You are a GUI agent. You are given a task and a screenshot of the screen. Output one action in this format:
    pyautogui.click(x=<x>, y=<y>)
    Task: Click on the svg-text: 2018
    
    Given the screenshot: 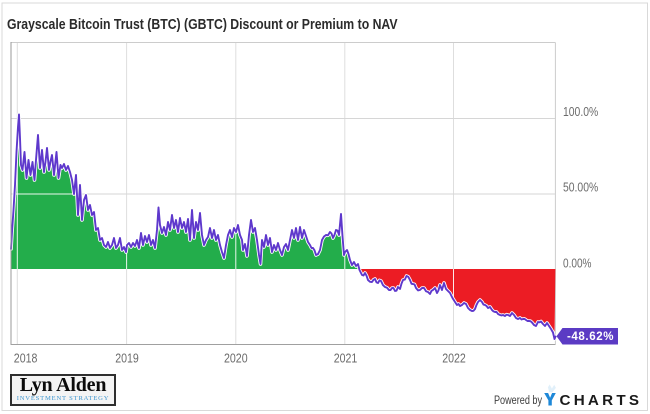 What is the action you would take?
    pyautogui.click(x=26, y=357)
    